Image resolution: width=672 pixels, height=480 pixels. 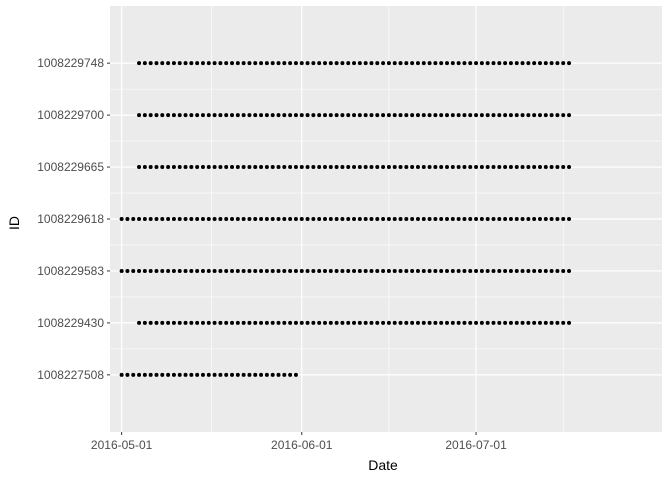 What do you see at coordinates (162, 219) in the screenshot?
I see `data-point: 1008229618 @ 2016-05-08` at bounding box center [162, 219].